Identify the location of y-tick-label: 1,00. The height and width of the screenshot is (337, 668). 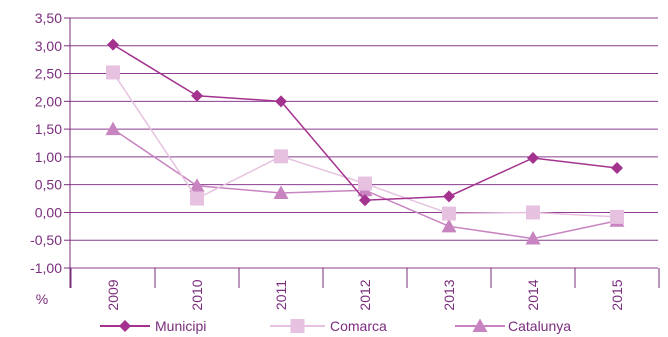
(48, 157).